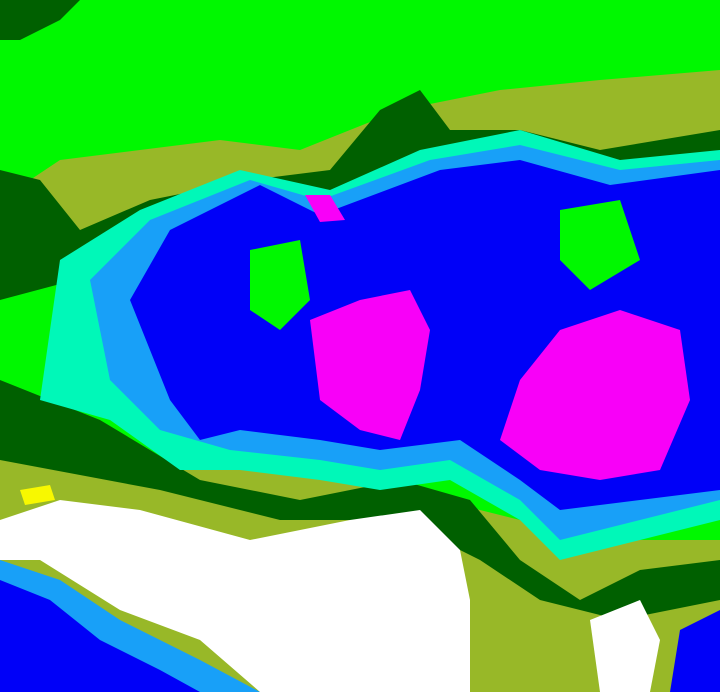  Describe the element at coordinates (40, 20) in the screenshot. I see `dark-green-corner` at that location.